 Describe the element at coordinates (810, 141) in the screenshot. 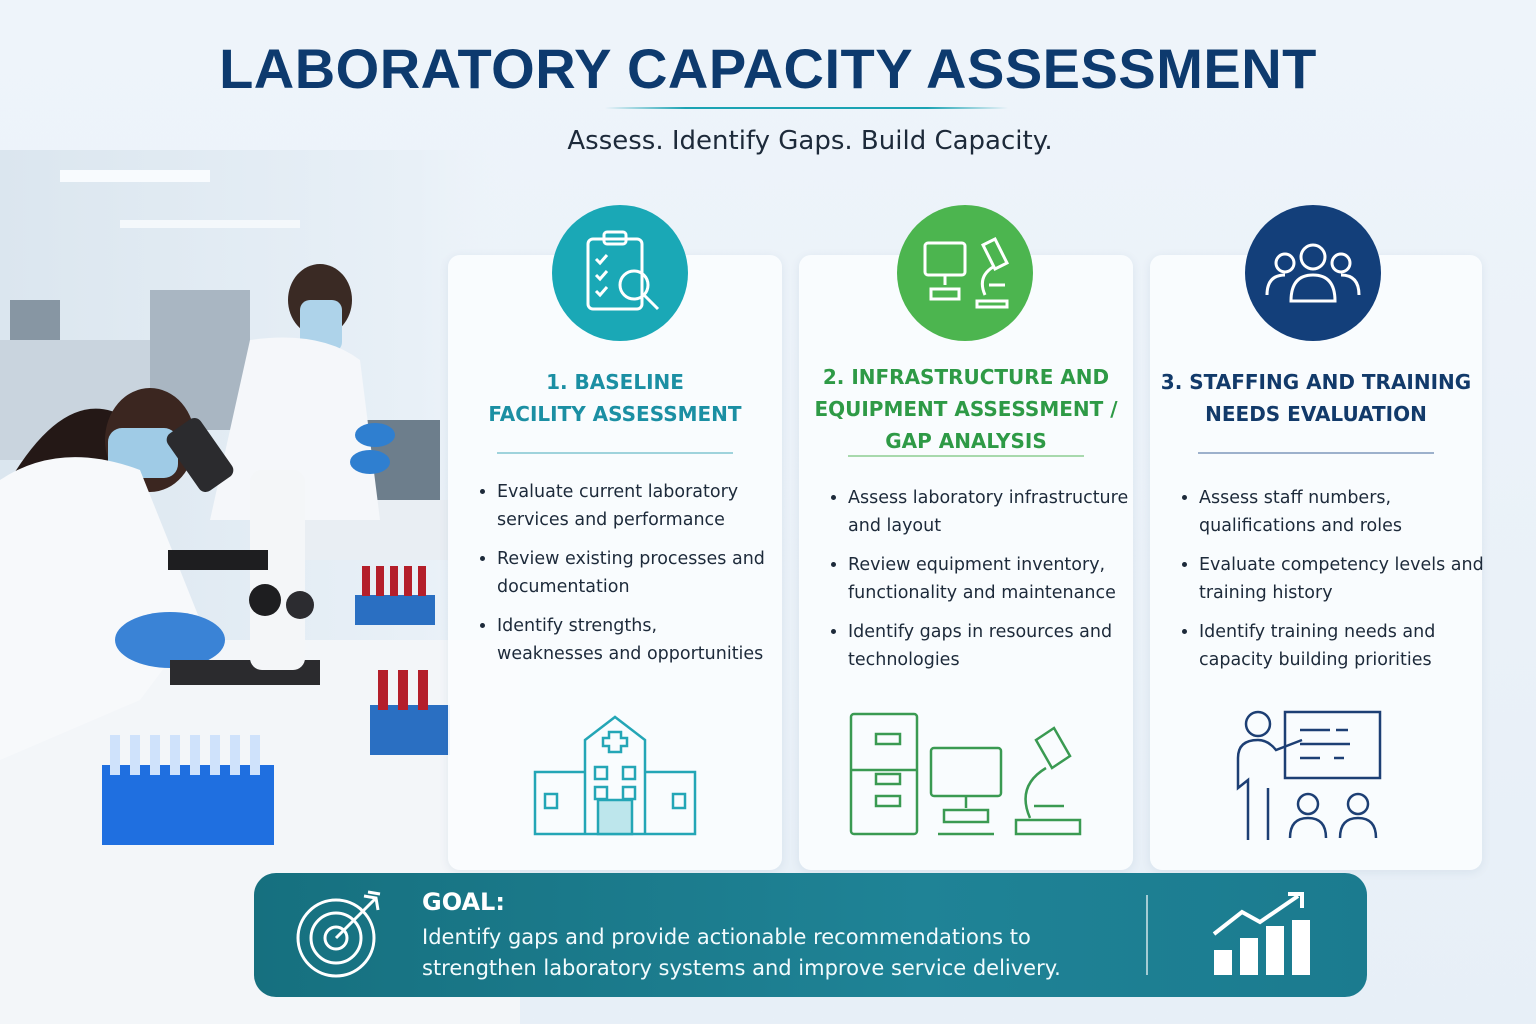

I see `subtitle: Assess. Identify Gaps. Build Capacity.` at that location.